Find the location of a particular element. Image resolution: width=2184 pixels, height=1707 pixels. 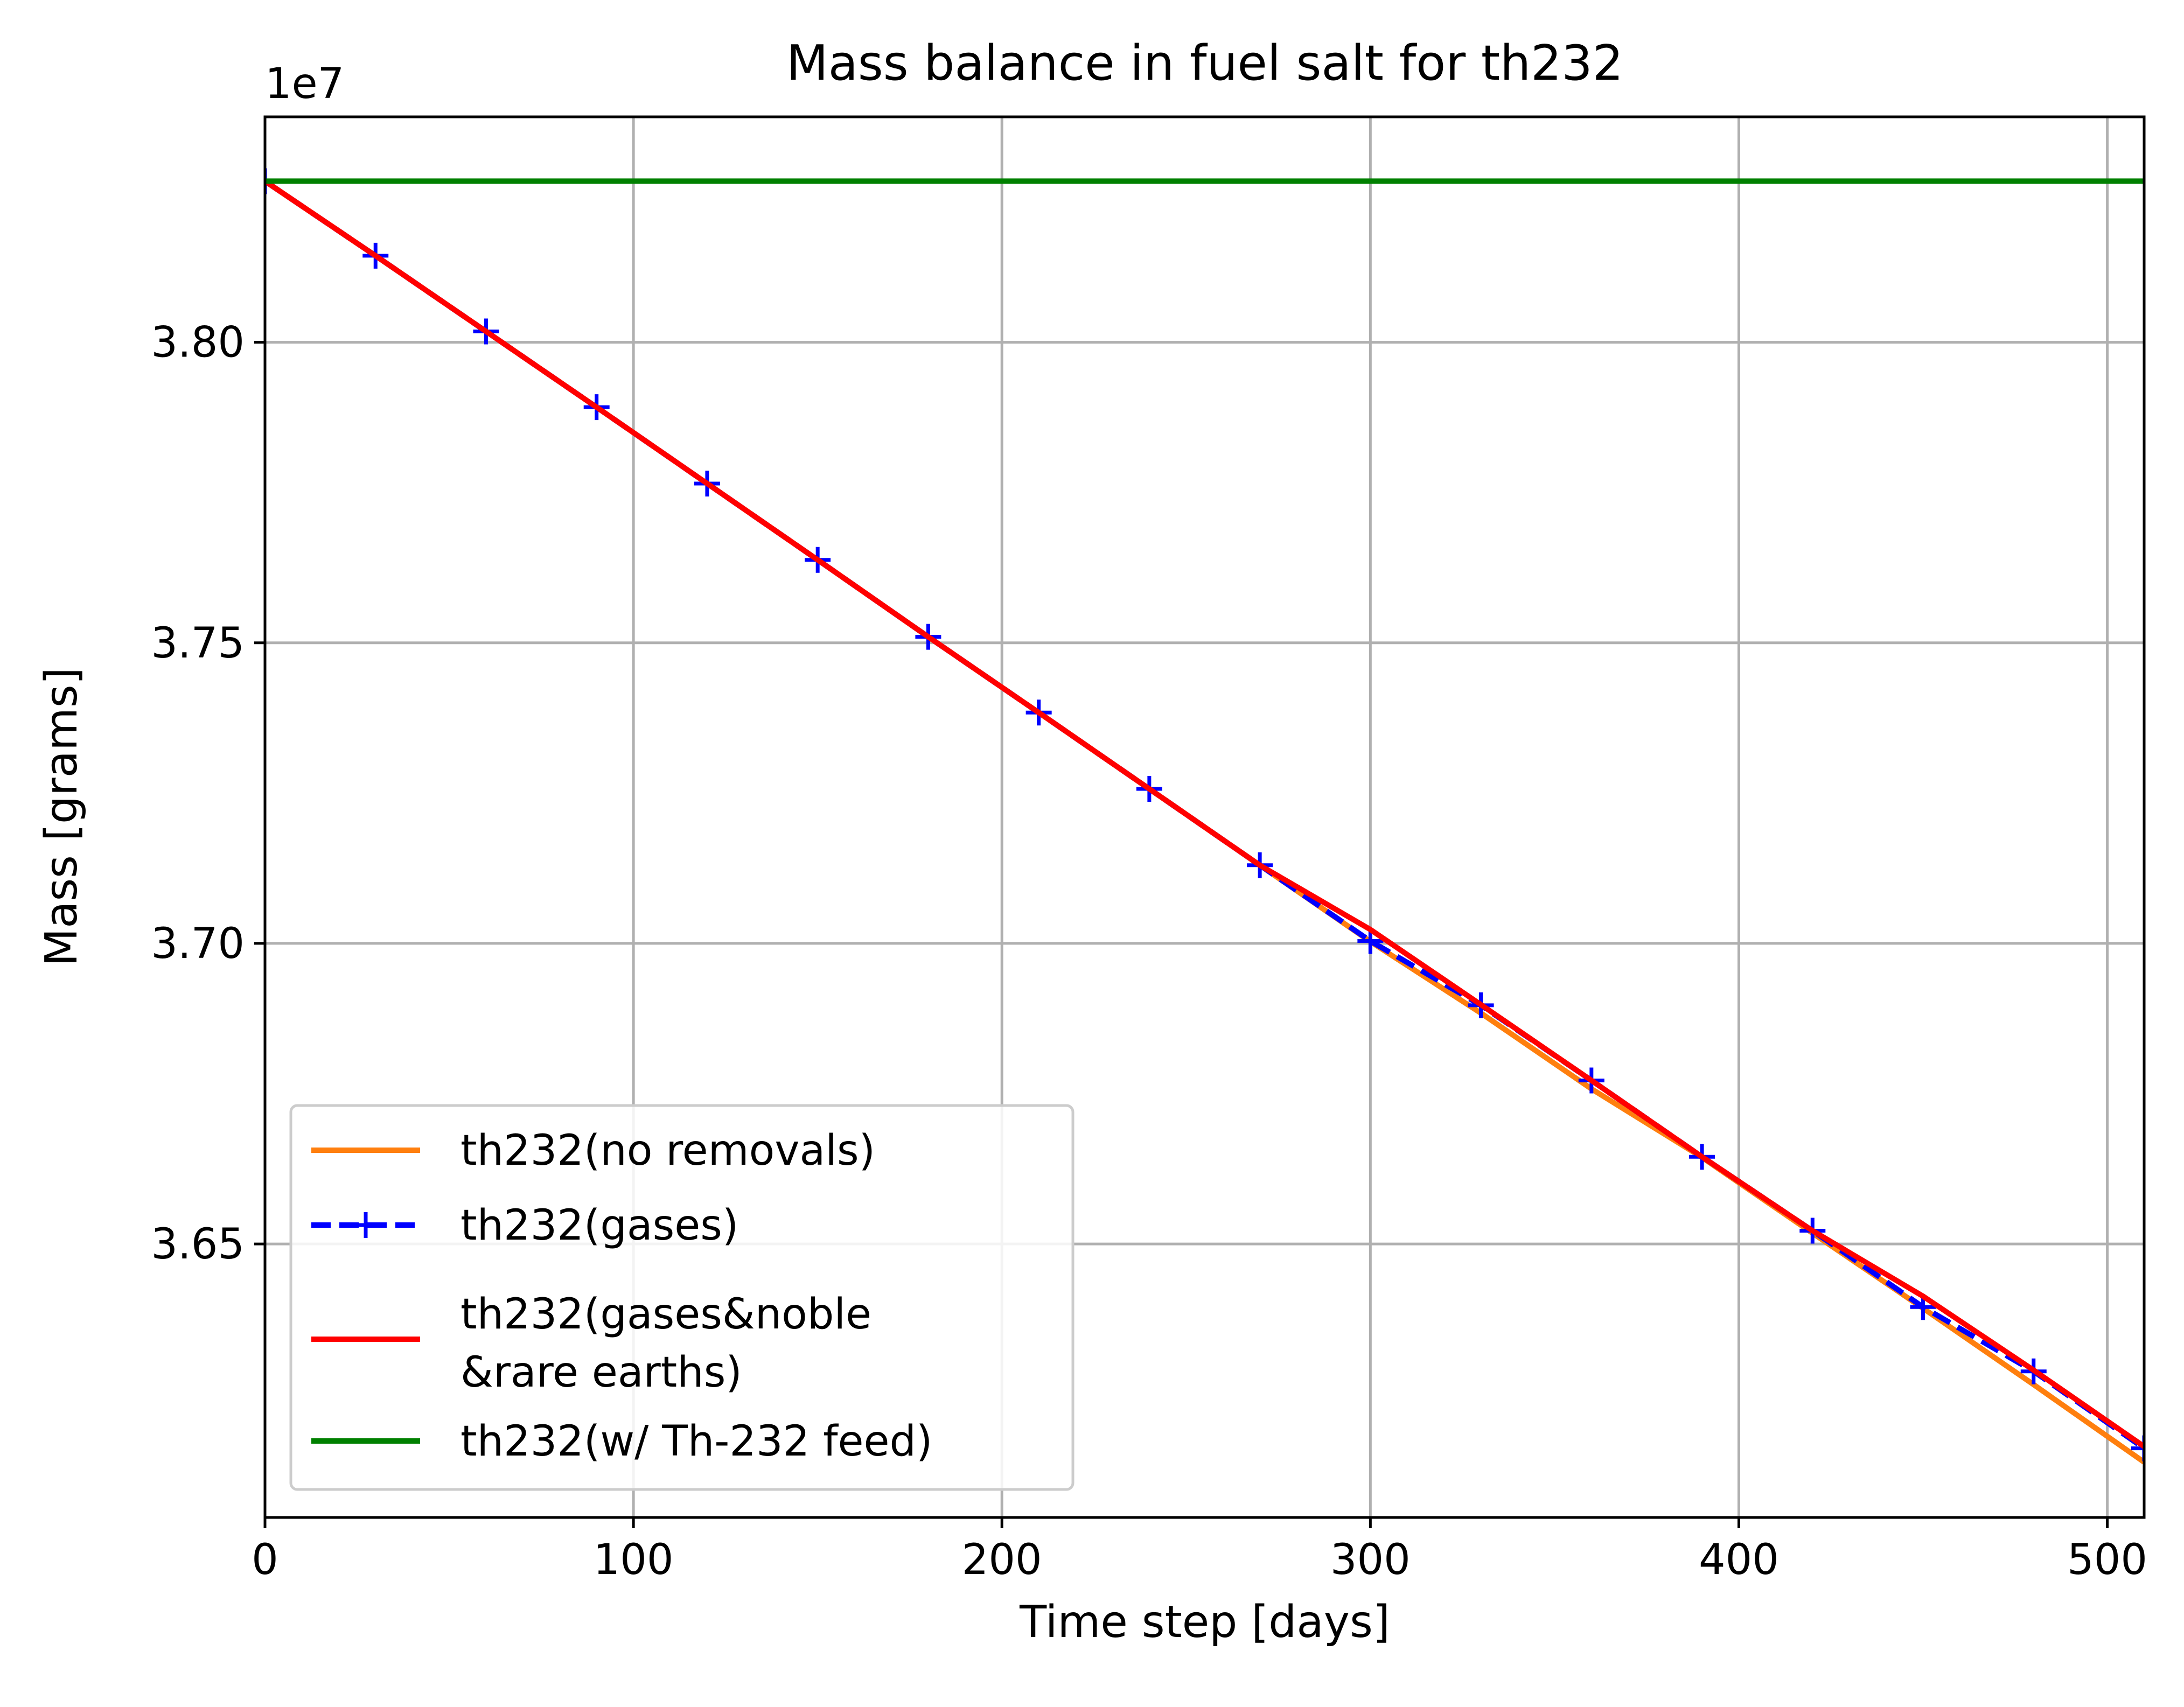

legend-label: &rare earths) is located at coordinates (601, 1372).